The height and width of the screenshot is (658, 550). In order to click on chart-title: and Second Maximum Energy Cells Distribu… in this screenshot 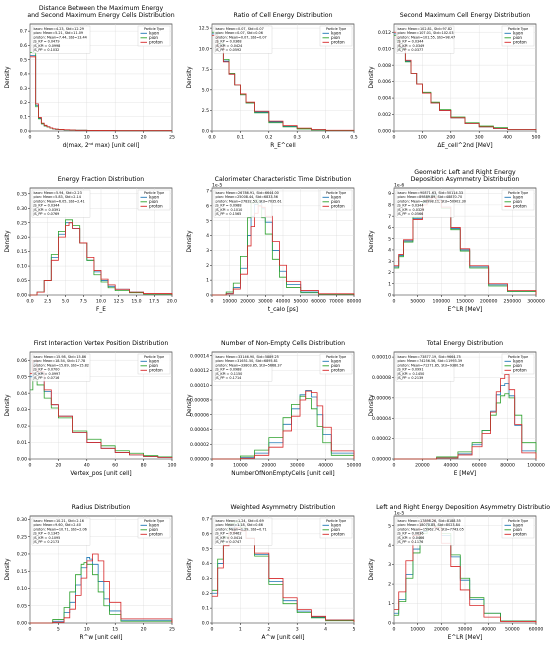, I will do `click(100, 15)`.